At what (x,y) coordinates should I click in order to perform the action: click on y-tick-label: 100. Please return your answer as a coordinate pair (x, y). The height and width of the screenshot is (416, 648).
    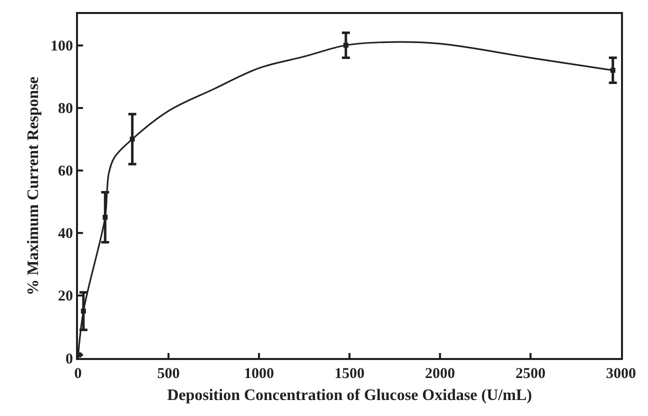
    Looking at the image, I should click on (61, 46).